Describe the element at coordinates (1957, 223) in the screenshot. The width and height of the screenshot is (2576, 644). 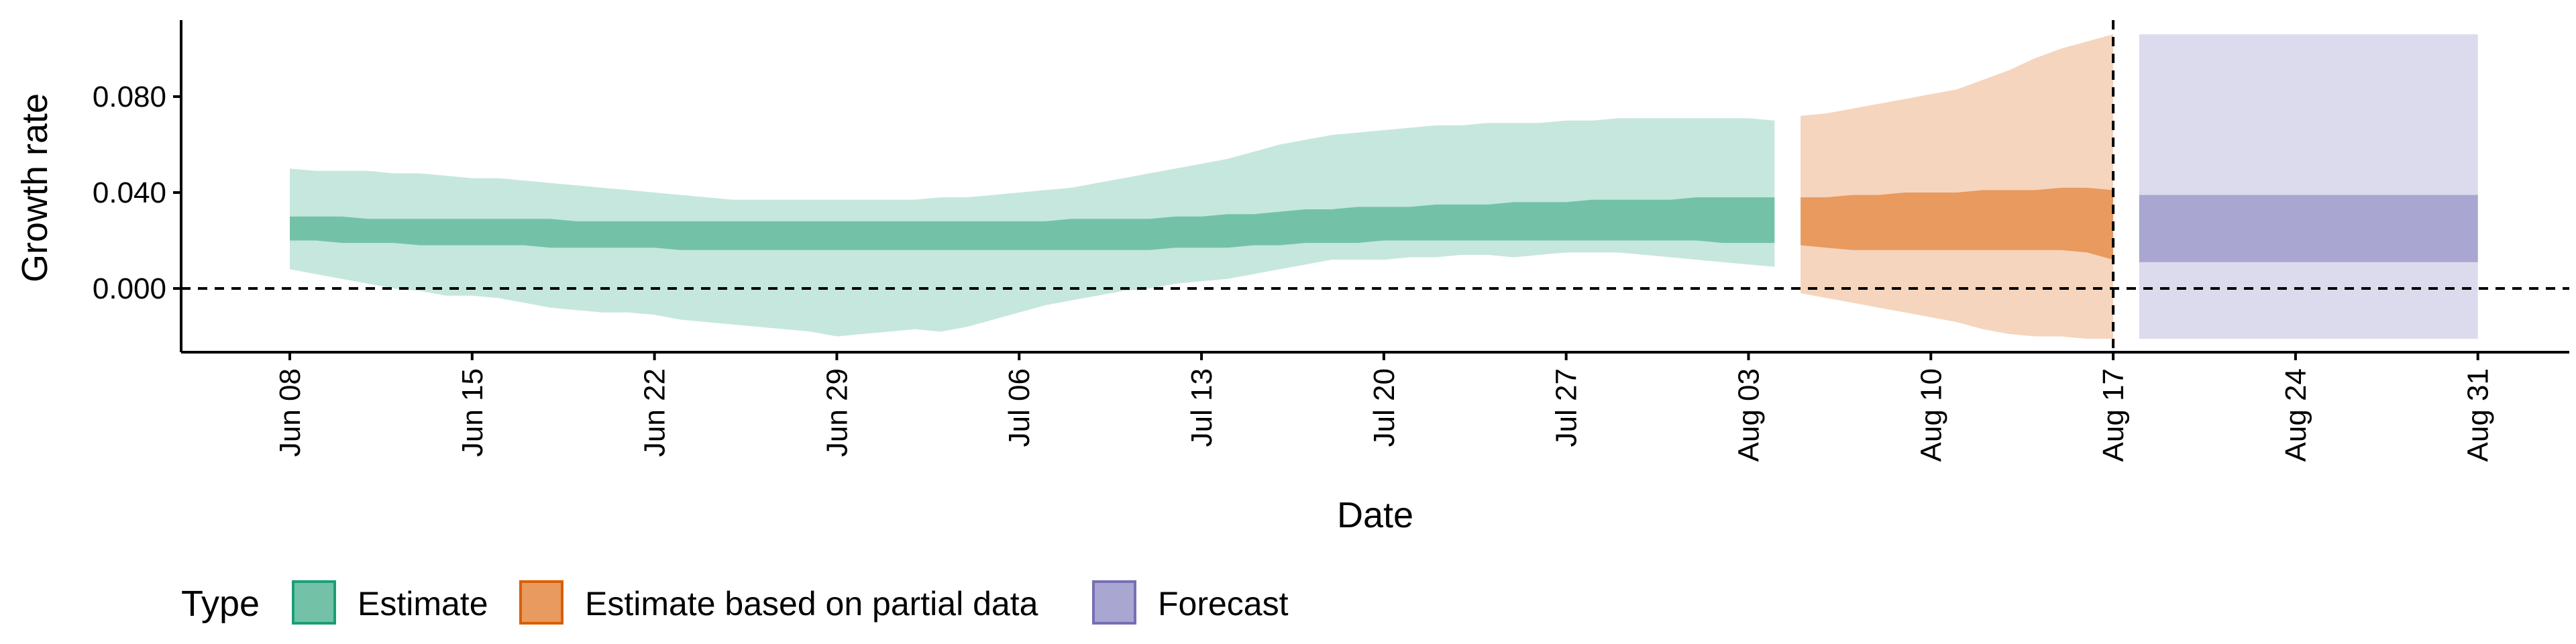
I see `estimate-based-on-partial-data-inner-band` at that location.